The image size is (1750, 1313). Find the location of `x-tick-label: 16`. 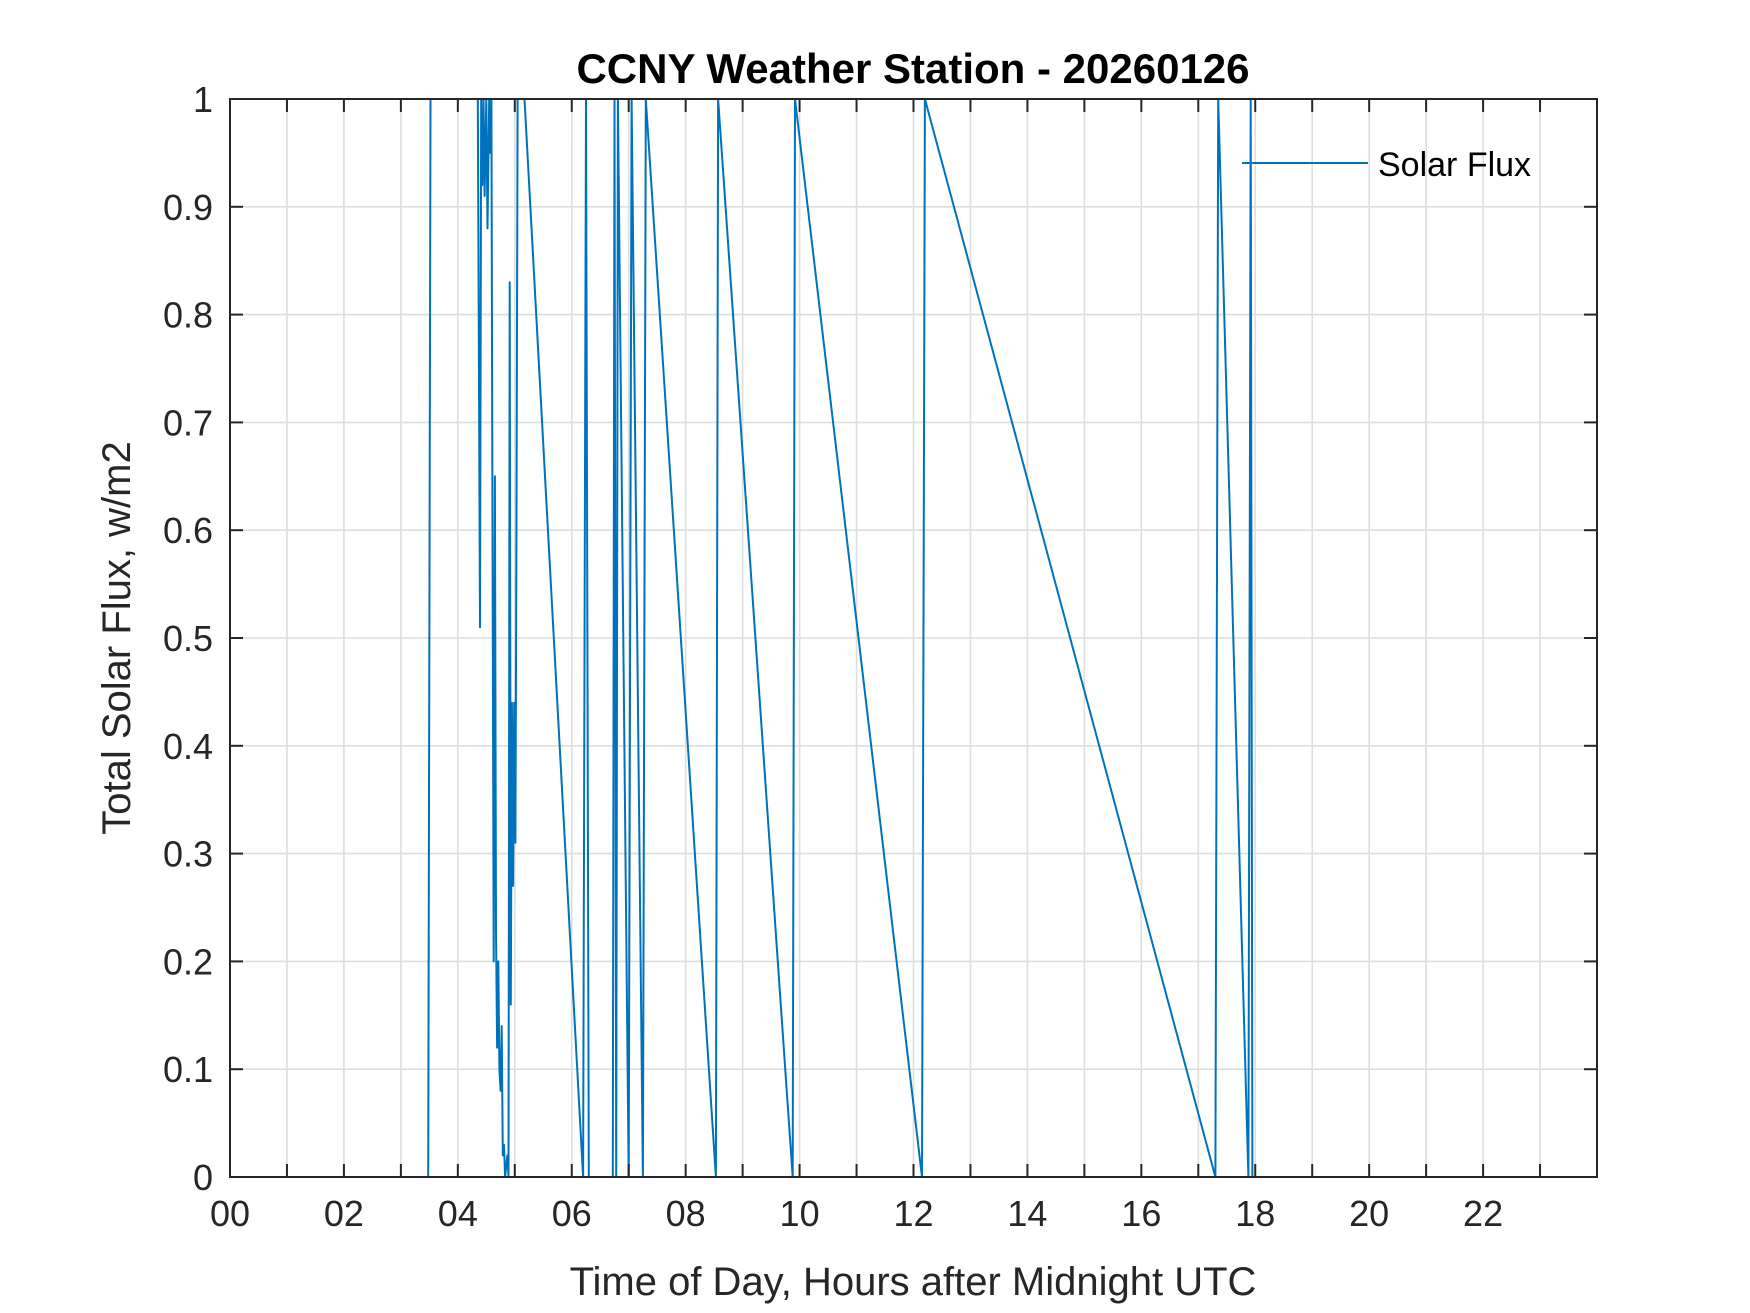

x-tick-label: 16 is located at coordinates (1141, 1213).